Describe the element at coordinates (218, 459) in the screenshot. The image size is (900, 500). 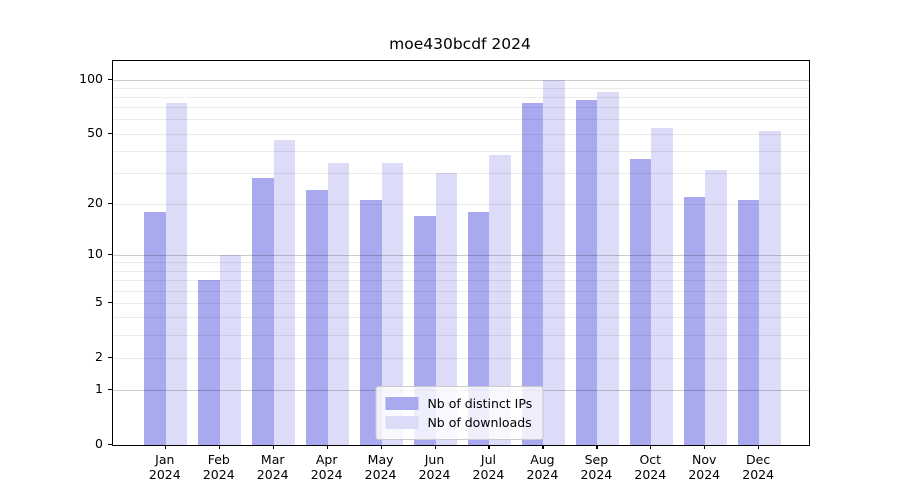
I see `month-label: Feb` at that location.